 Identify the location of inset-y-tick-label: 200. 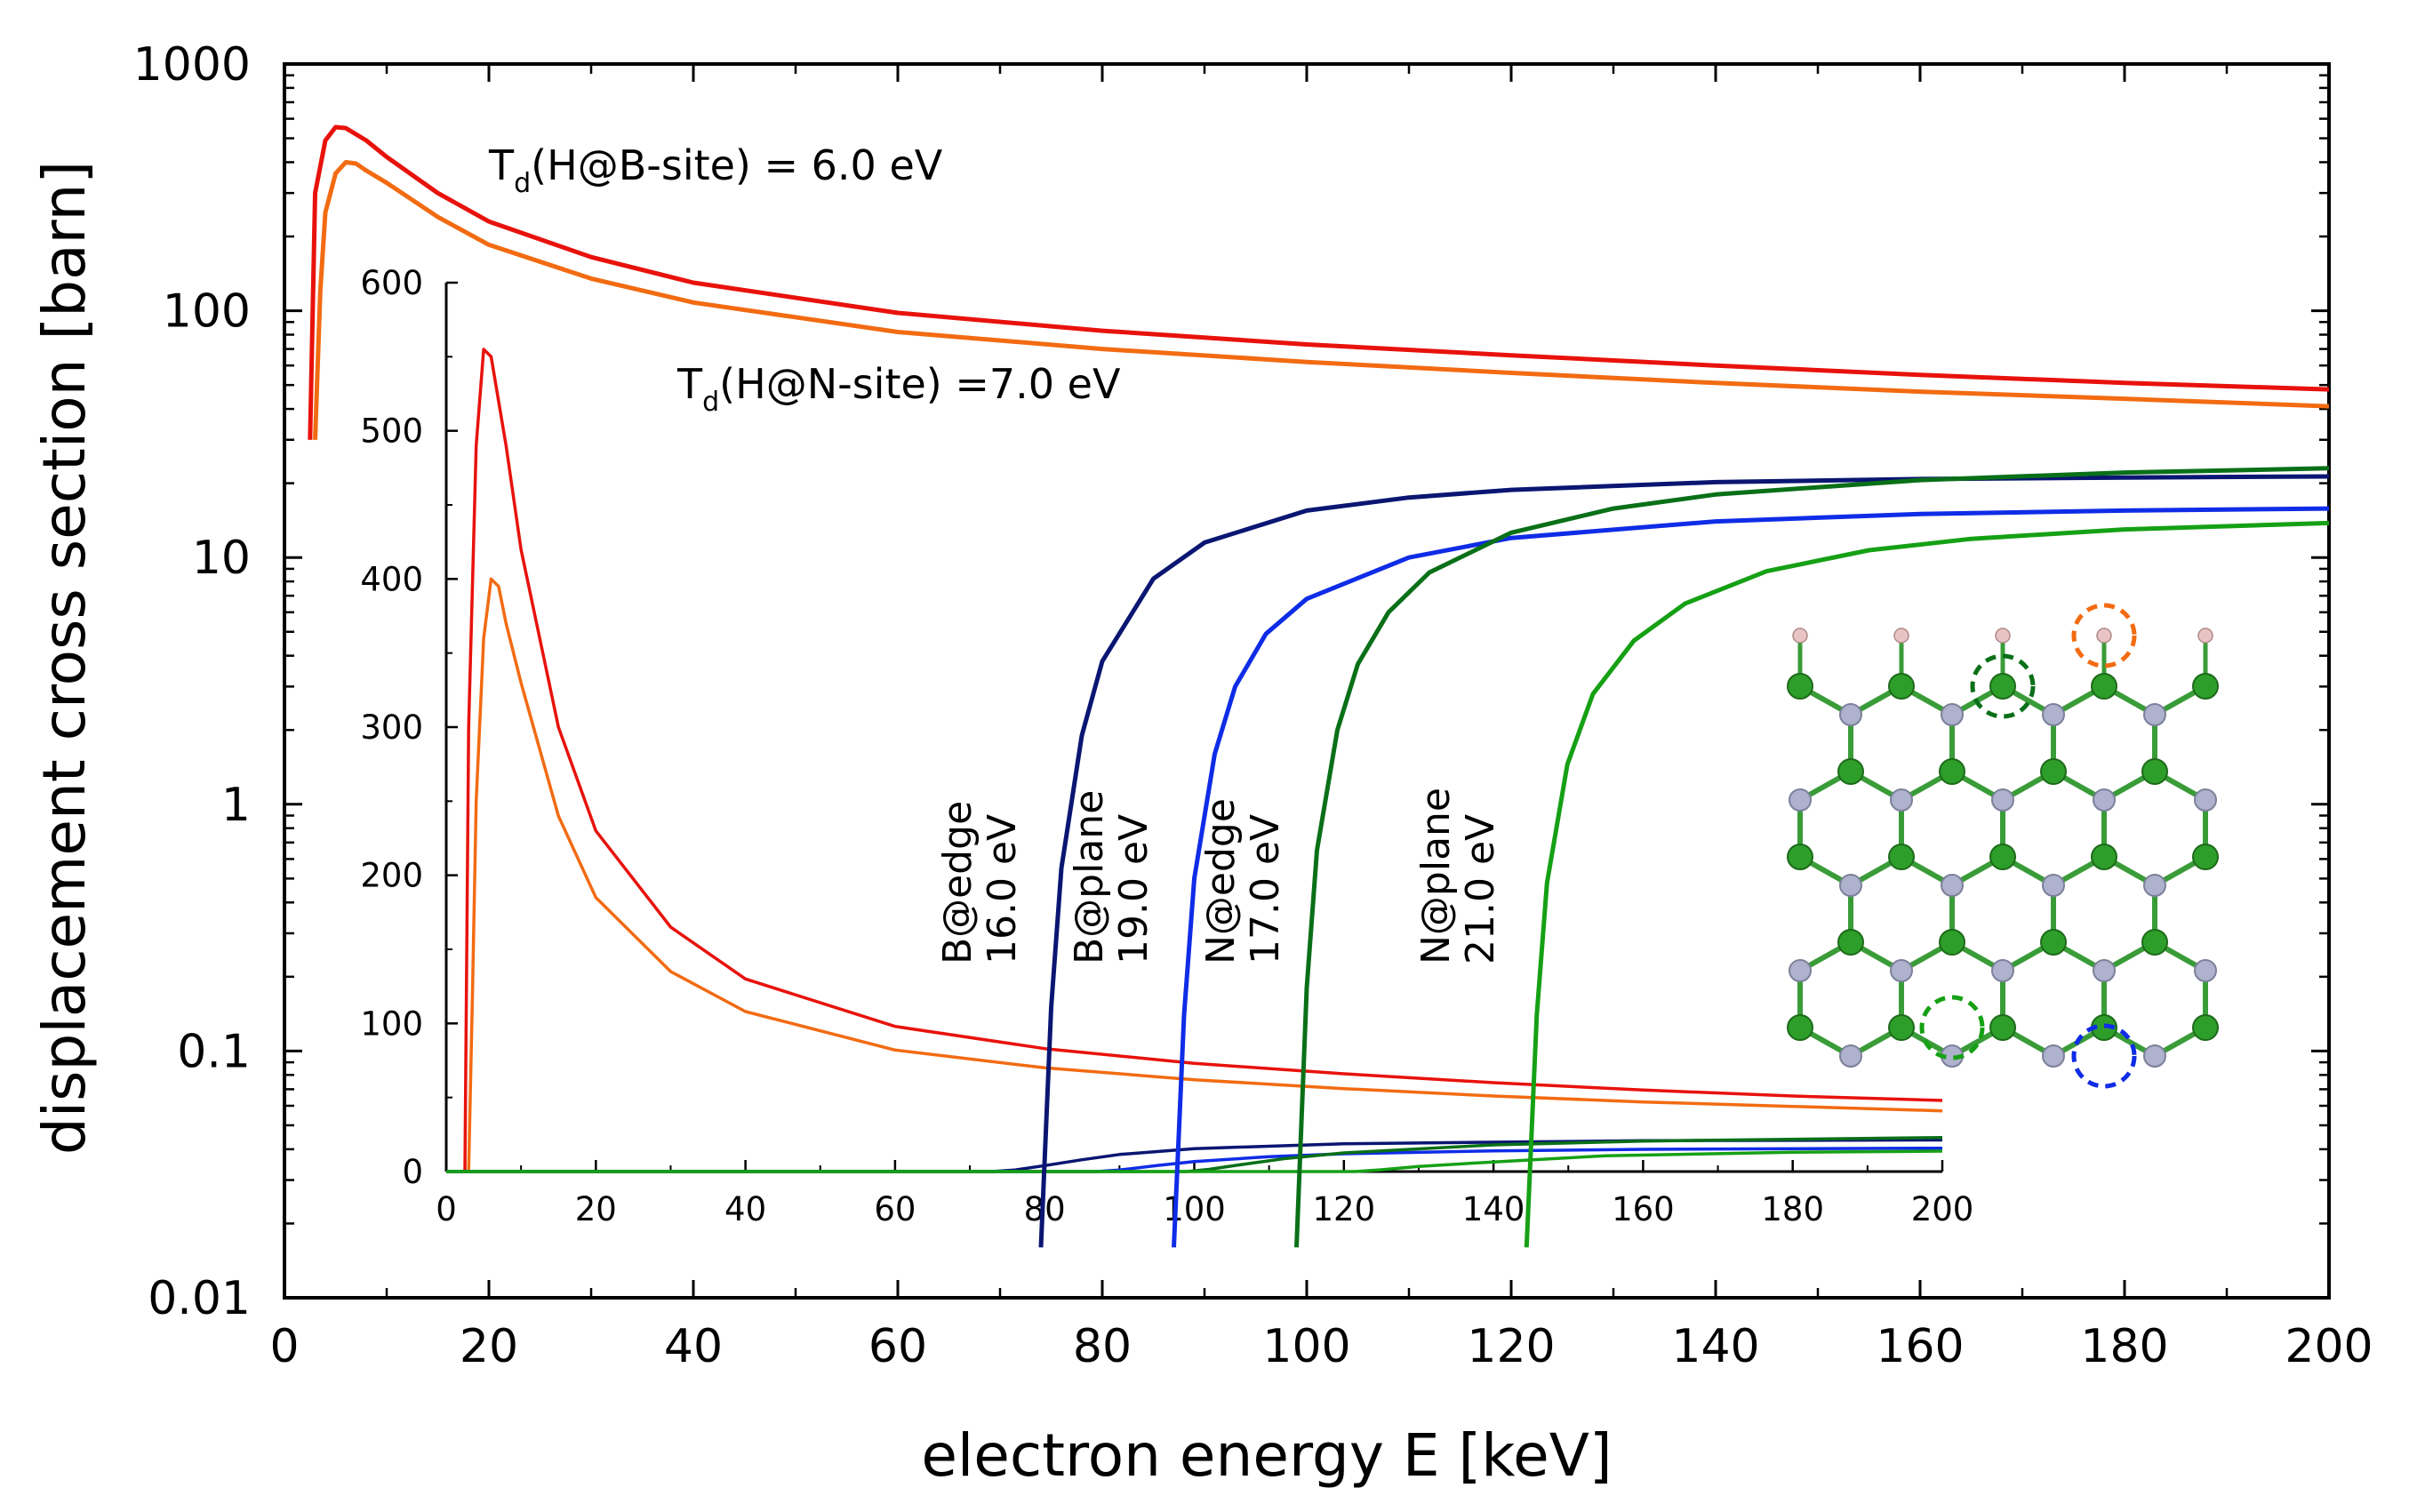
(391, 876).